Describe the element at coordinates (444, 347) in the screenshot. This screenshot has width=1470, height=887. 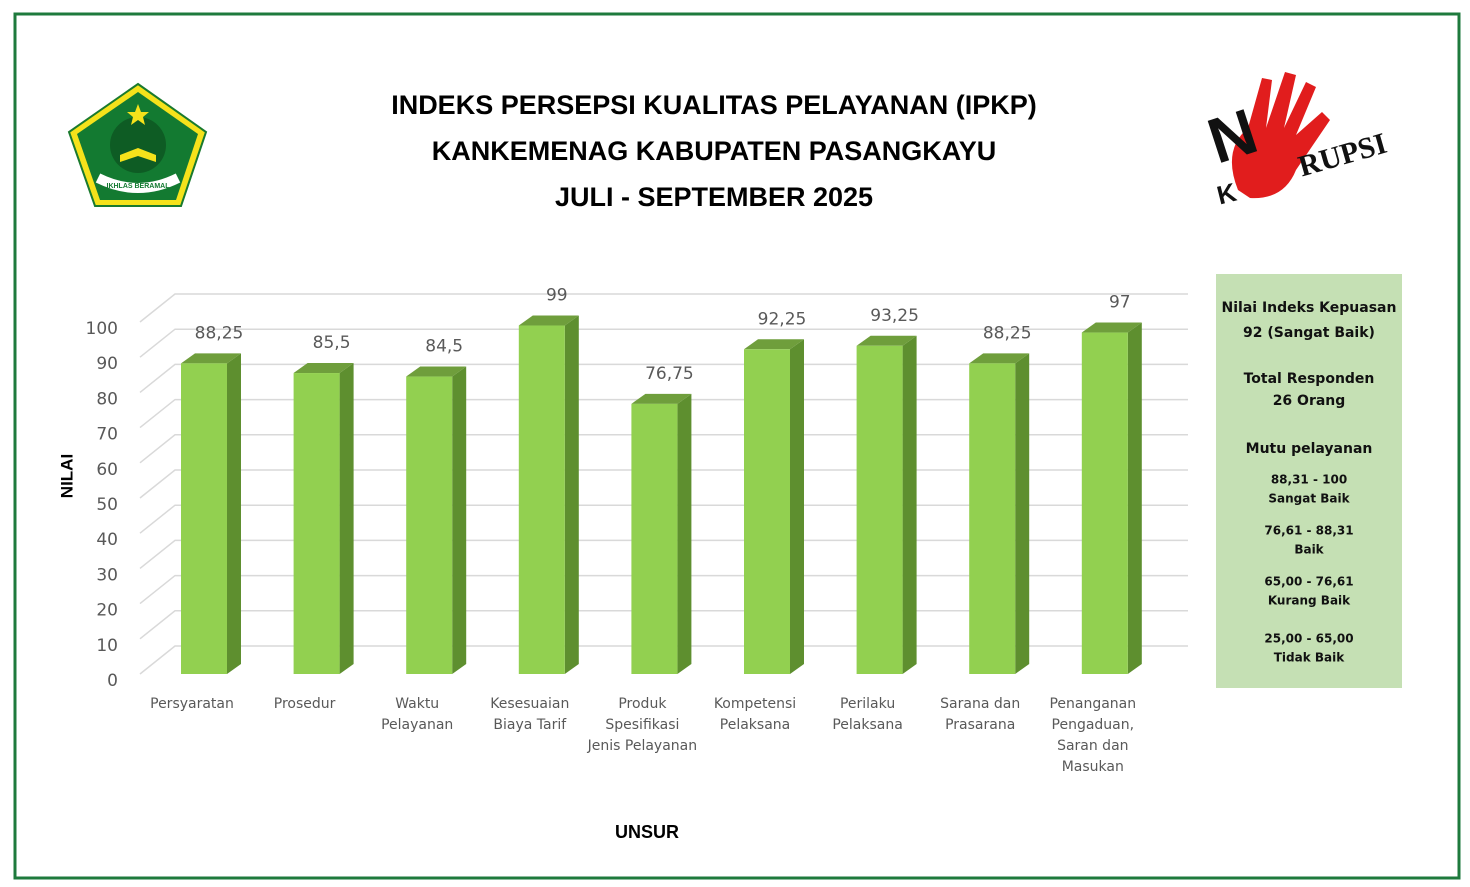
I see `data-label: 84,5` at that location.